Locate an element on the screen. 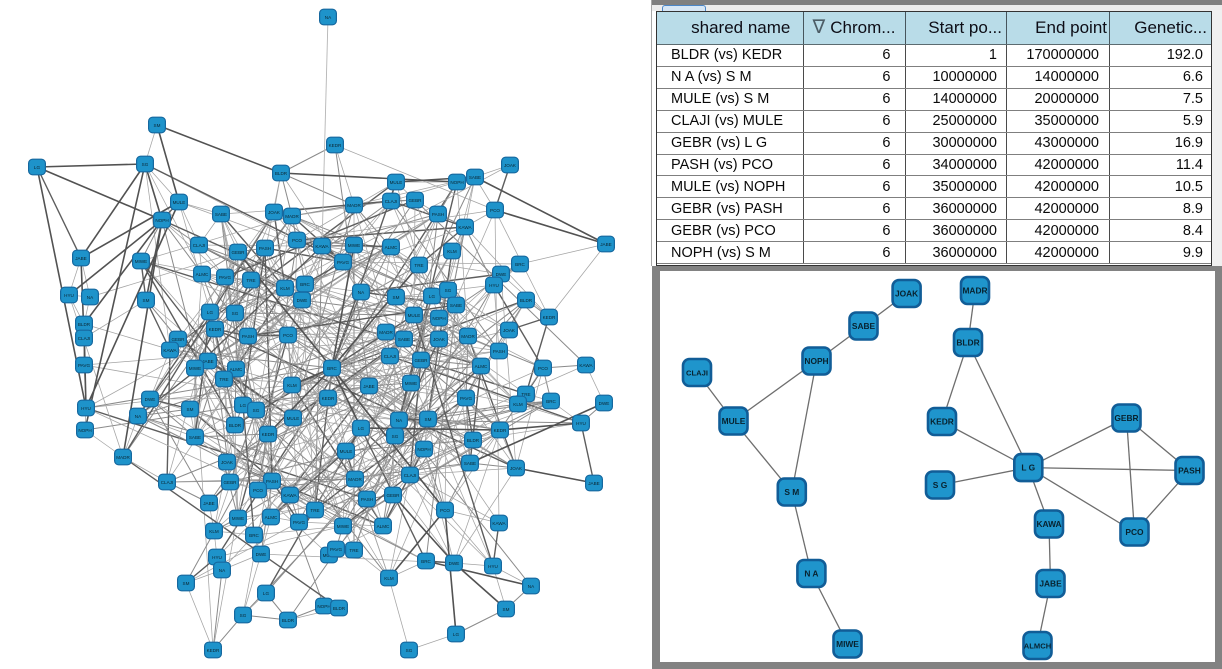 This screenshot has height=669, width=1222. svg-text: N A is located at coordinates (811, 573).